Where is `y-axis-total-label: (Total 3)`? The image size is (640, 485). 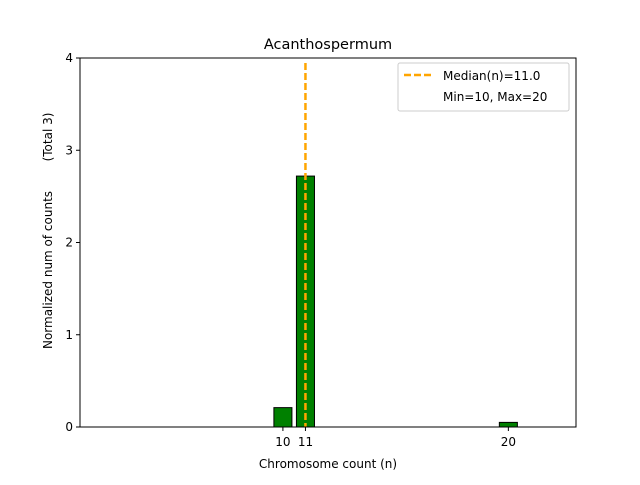
y-axis-total-label: (Total 3) is located at coordinates (48, 137).